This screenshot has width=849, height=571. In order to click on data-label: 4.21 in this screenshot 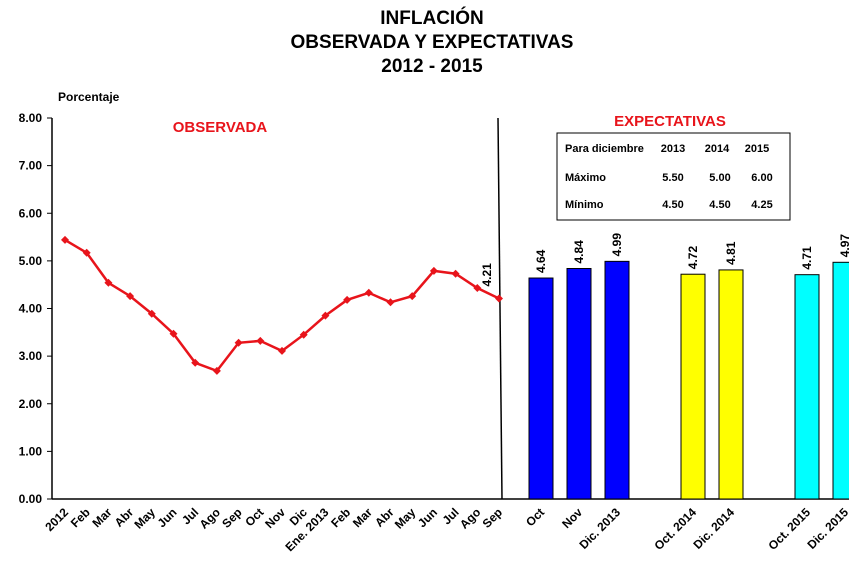, I will do `click(487, 275)`.